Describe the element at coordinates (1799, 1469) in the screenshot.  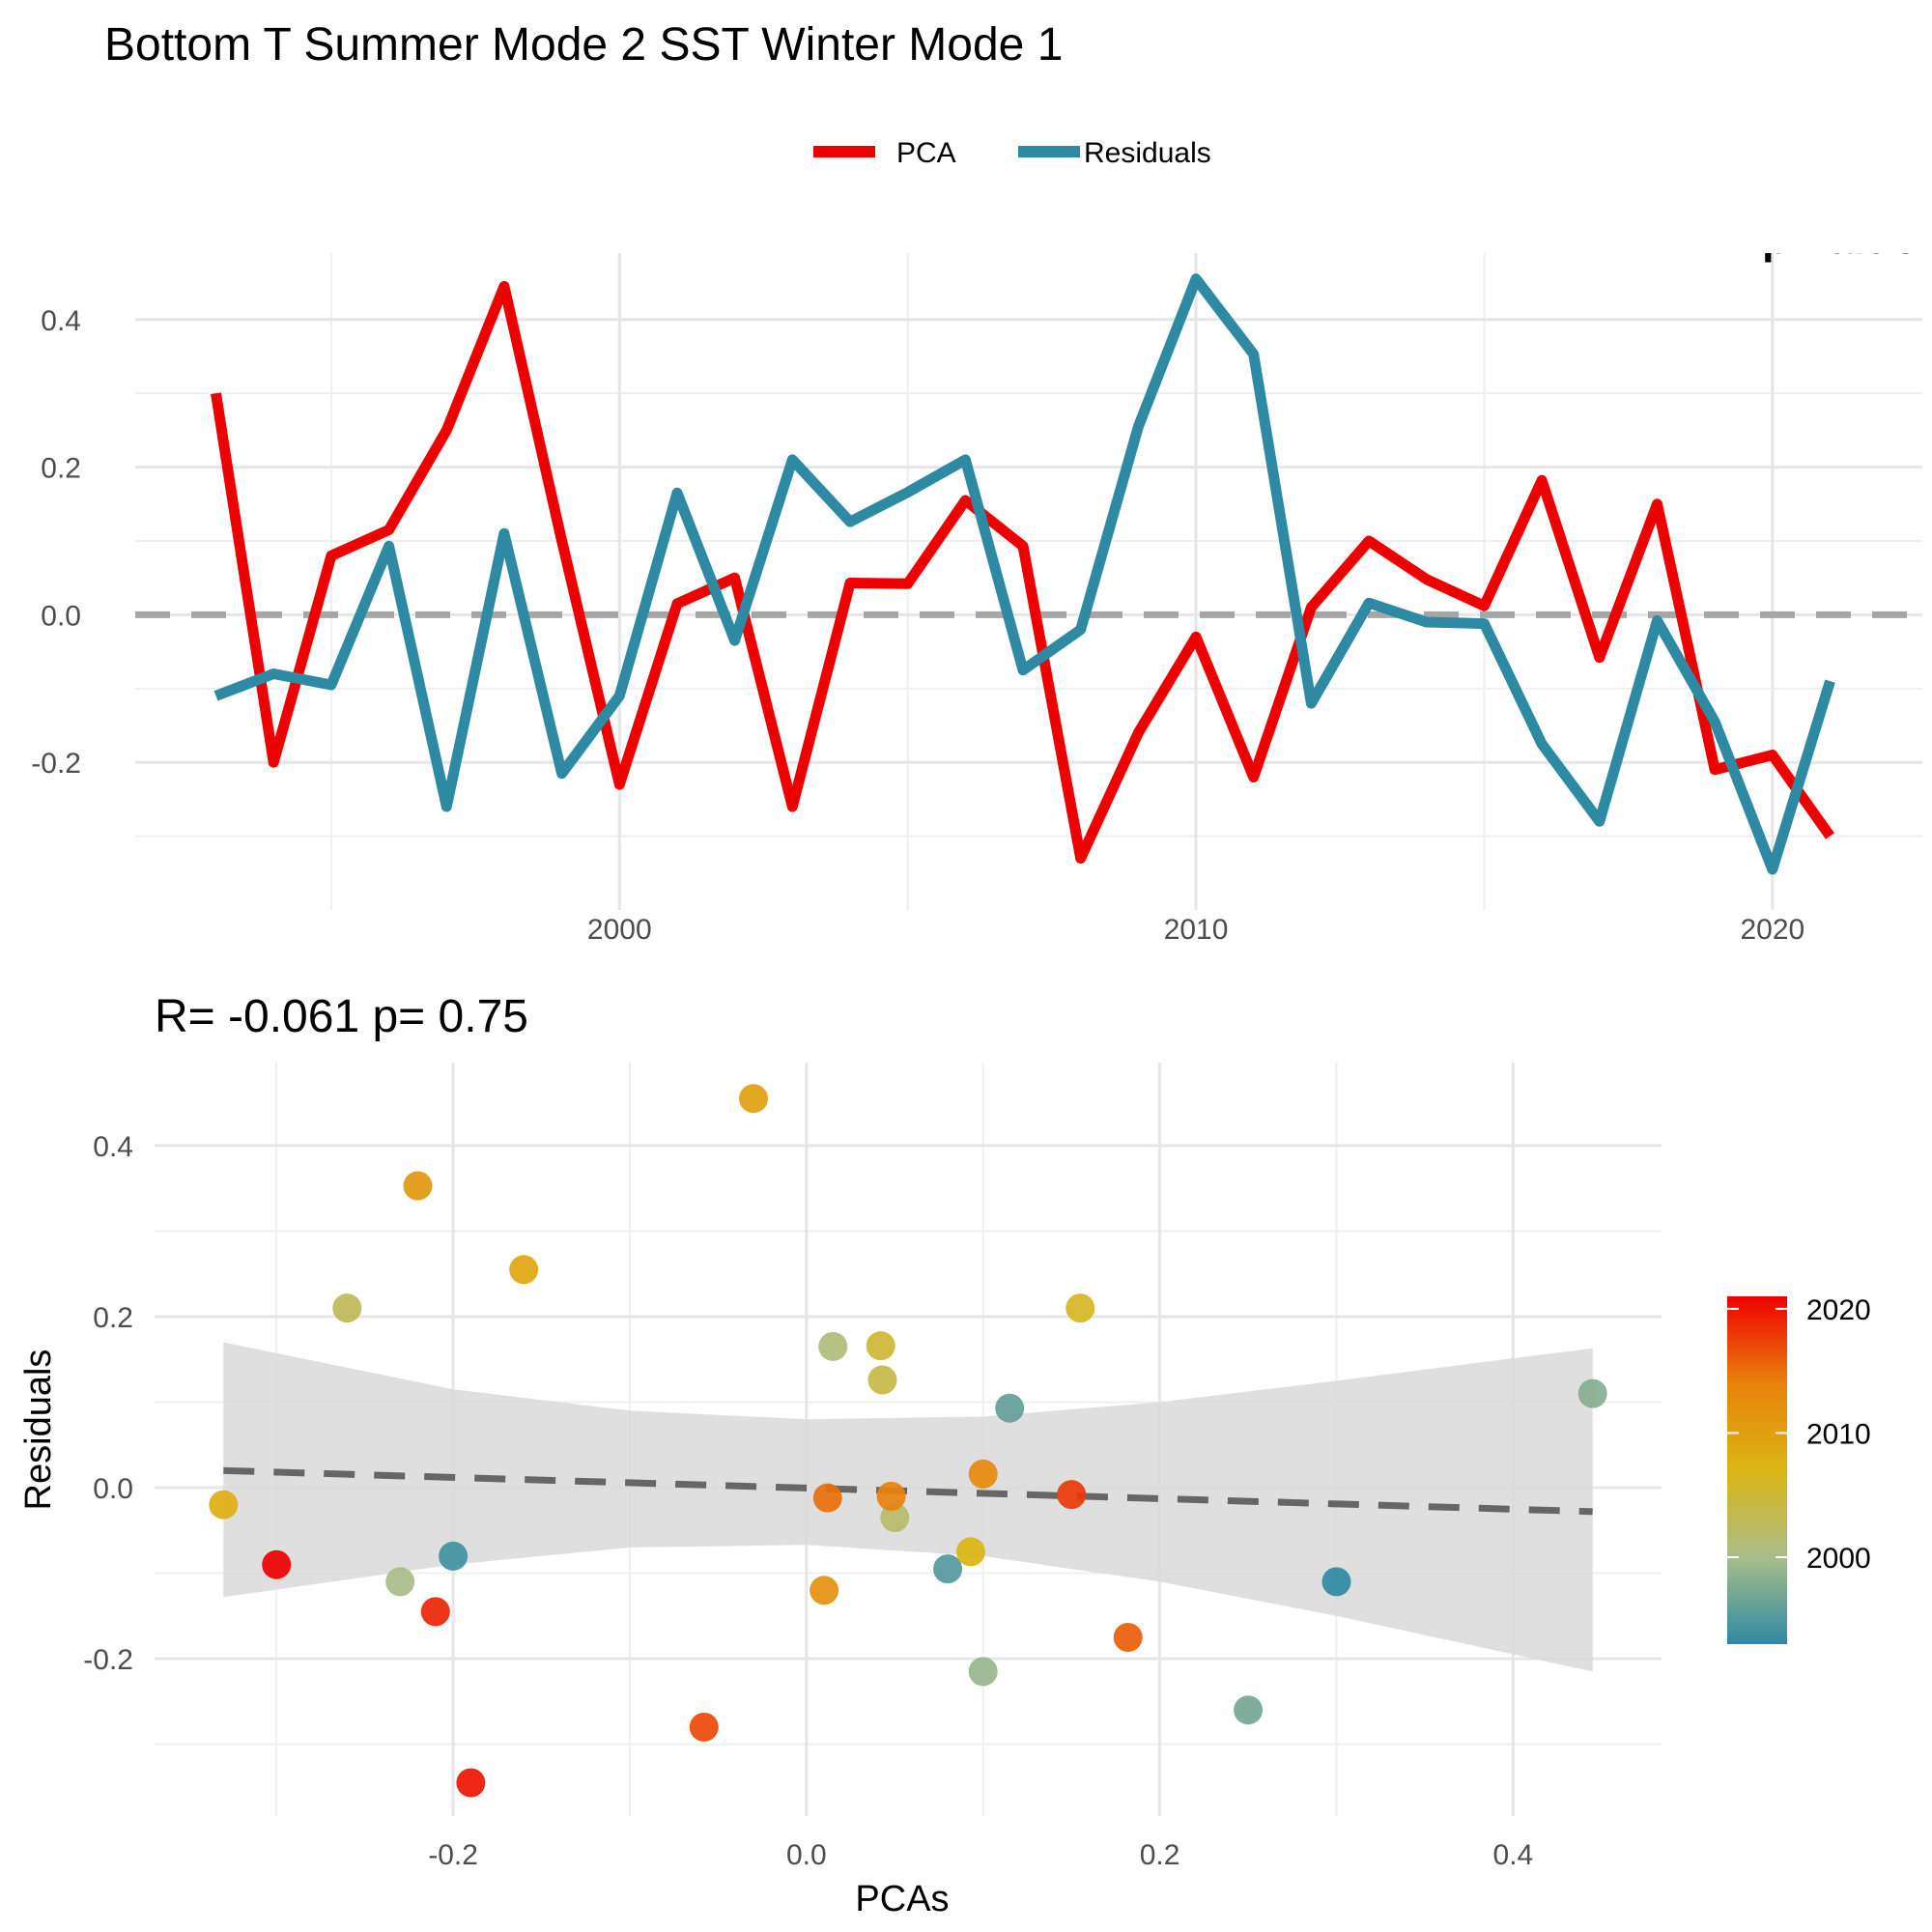
I see `colorbar: 2000 2010 2020` at that location.